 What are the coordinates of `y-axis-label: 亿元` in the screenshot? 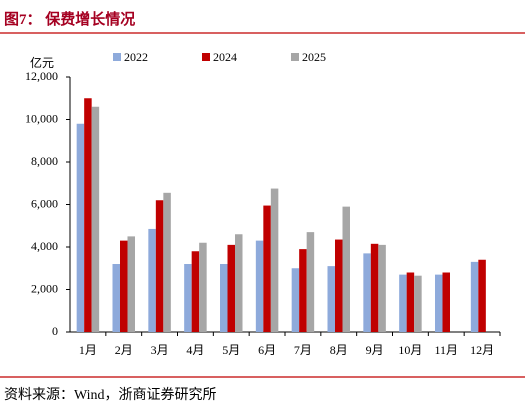 It's located at (42, 62).